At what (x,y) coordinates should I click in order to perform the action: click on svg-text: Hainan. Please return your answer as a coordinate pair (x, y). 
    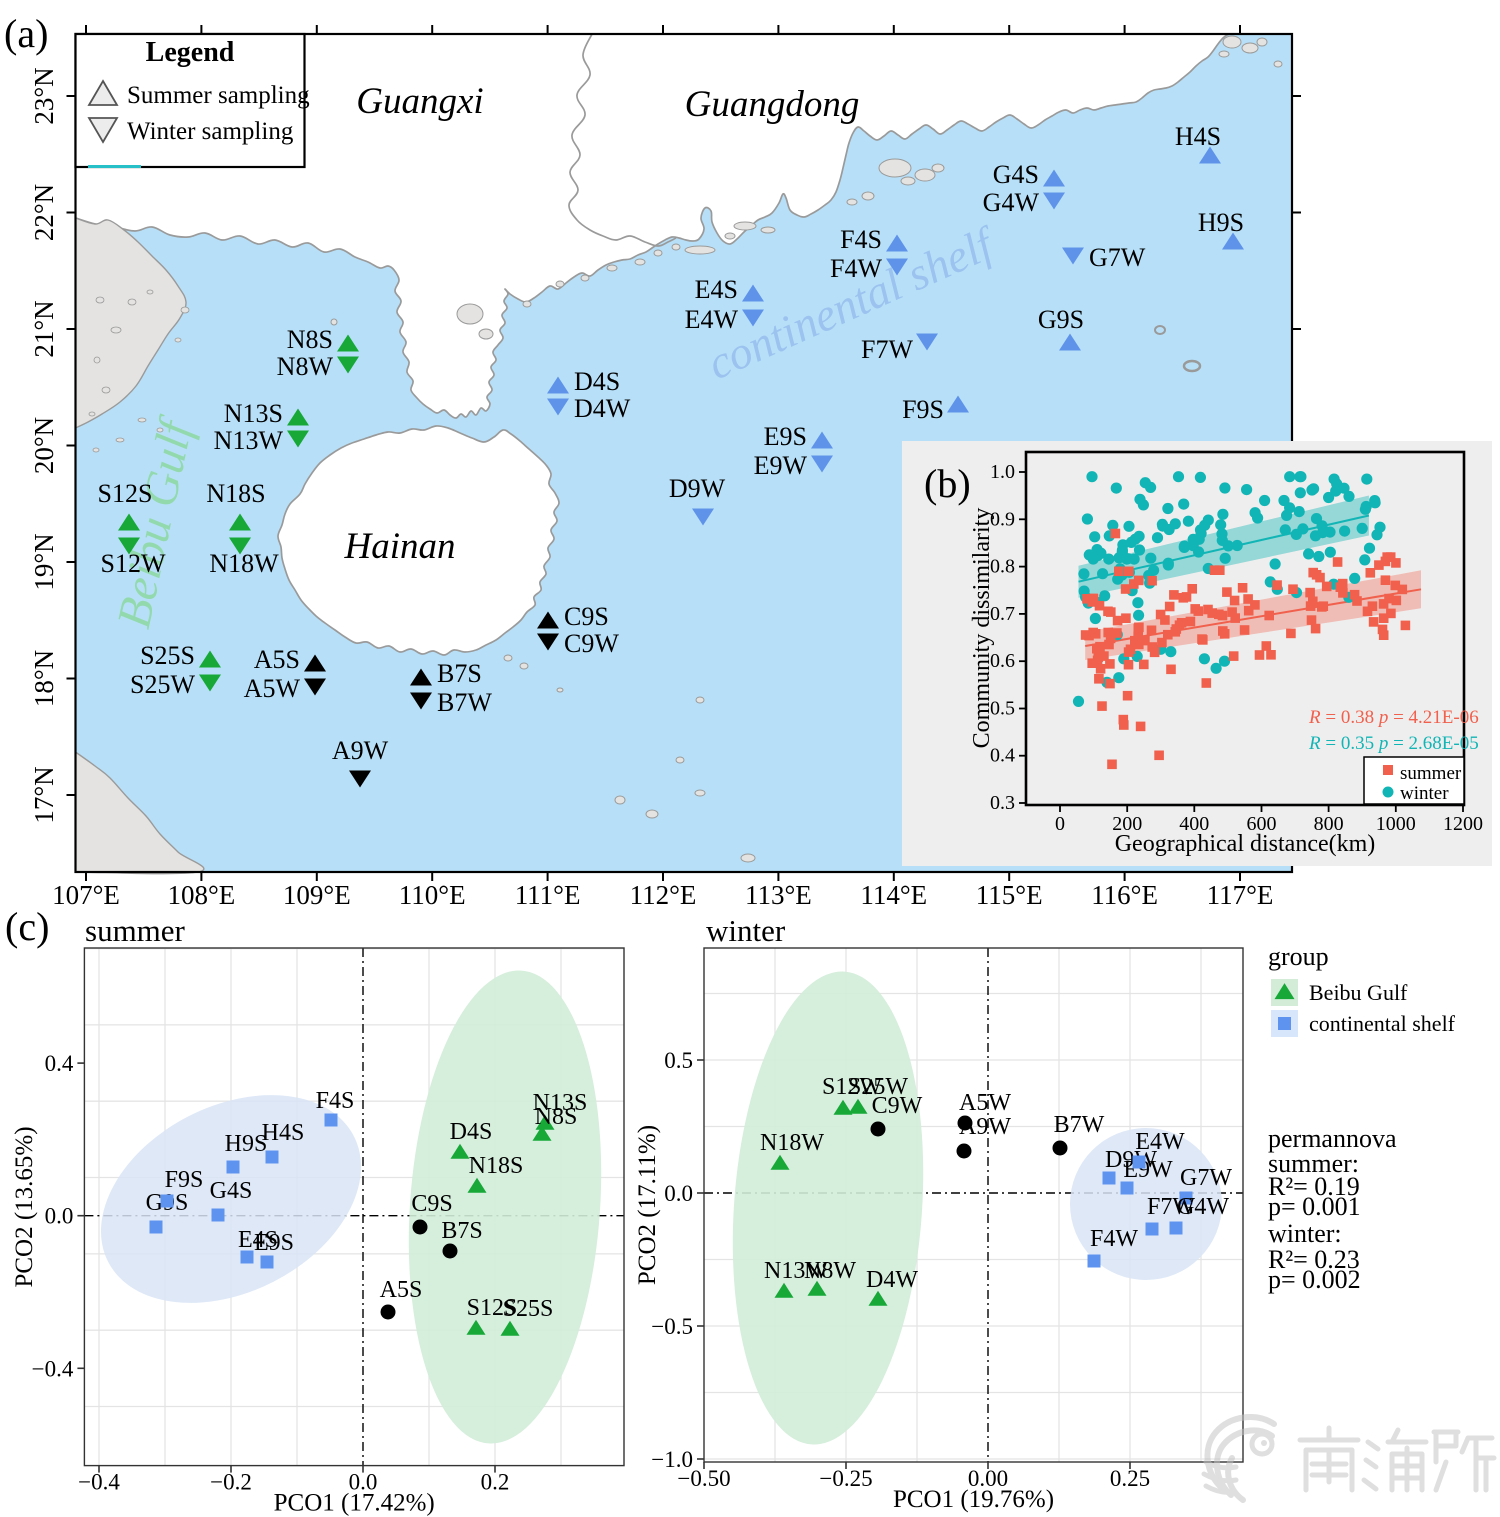
    Looking at the image, I should click on (400, 546).